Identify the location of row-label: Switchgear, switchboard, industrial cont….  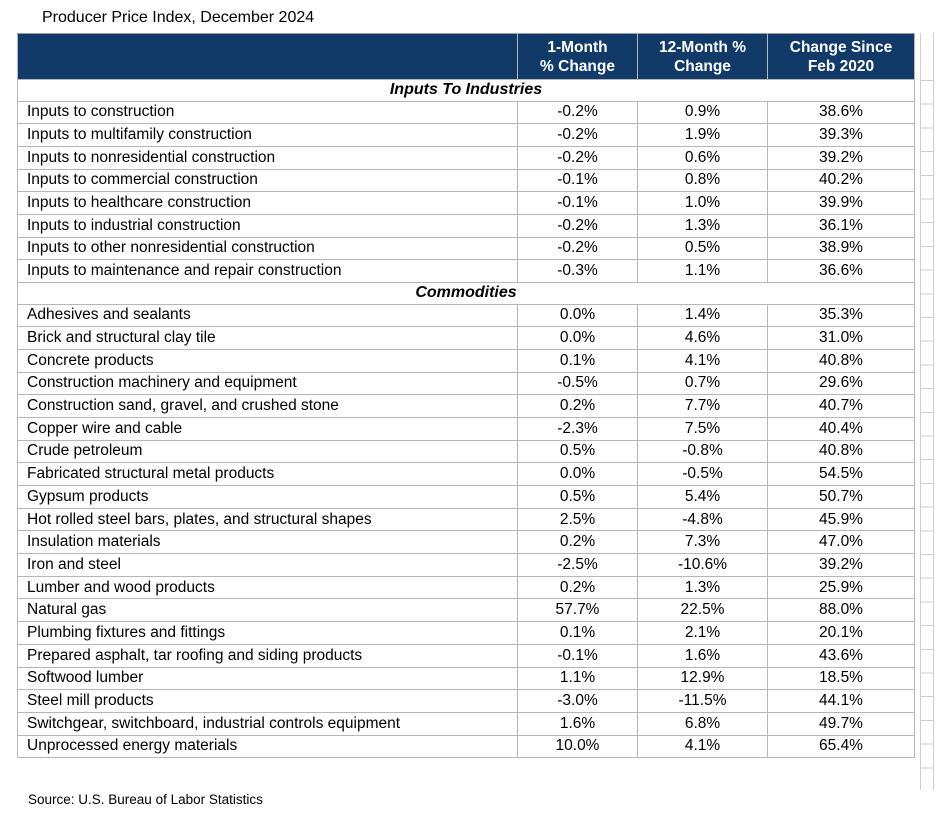
(267, 723).